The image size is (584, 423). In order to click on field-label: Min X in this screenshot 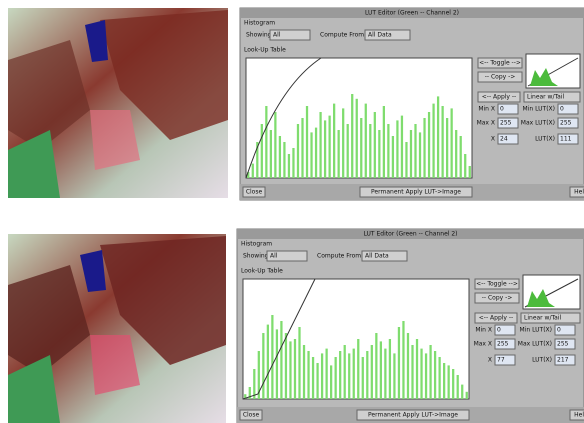, I will do `click(483, 330)`.